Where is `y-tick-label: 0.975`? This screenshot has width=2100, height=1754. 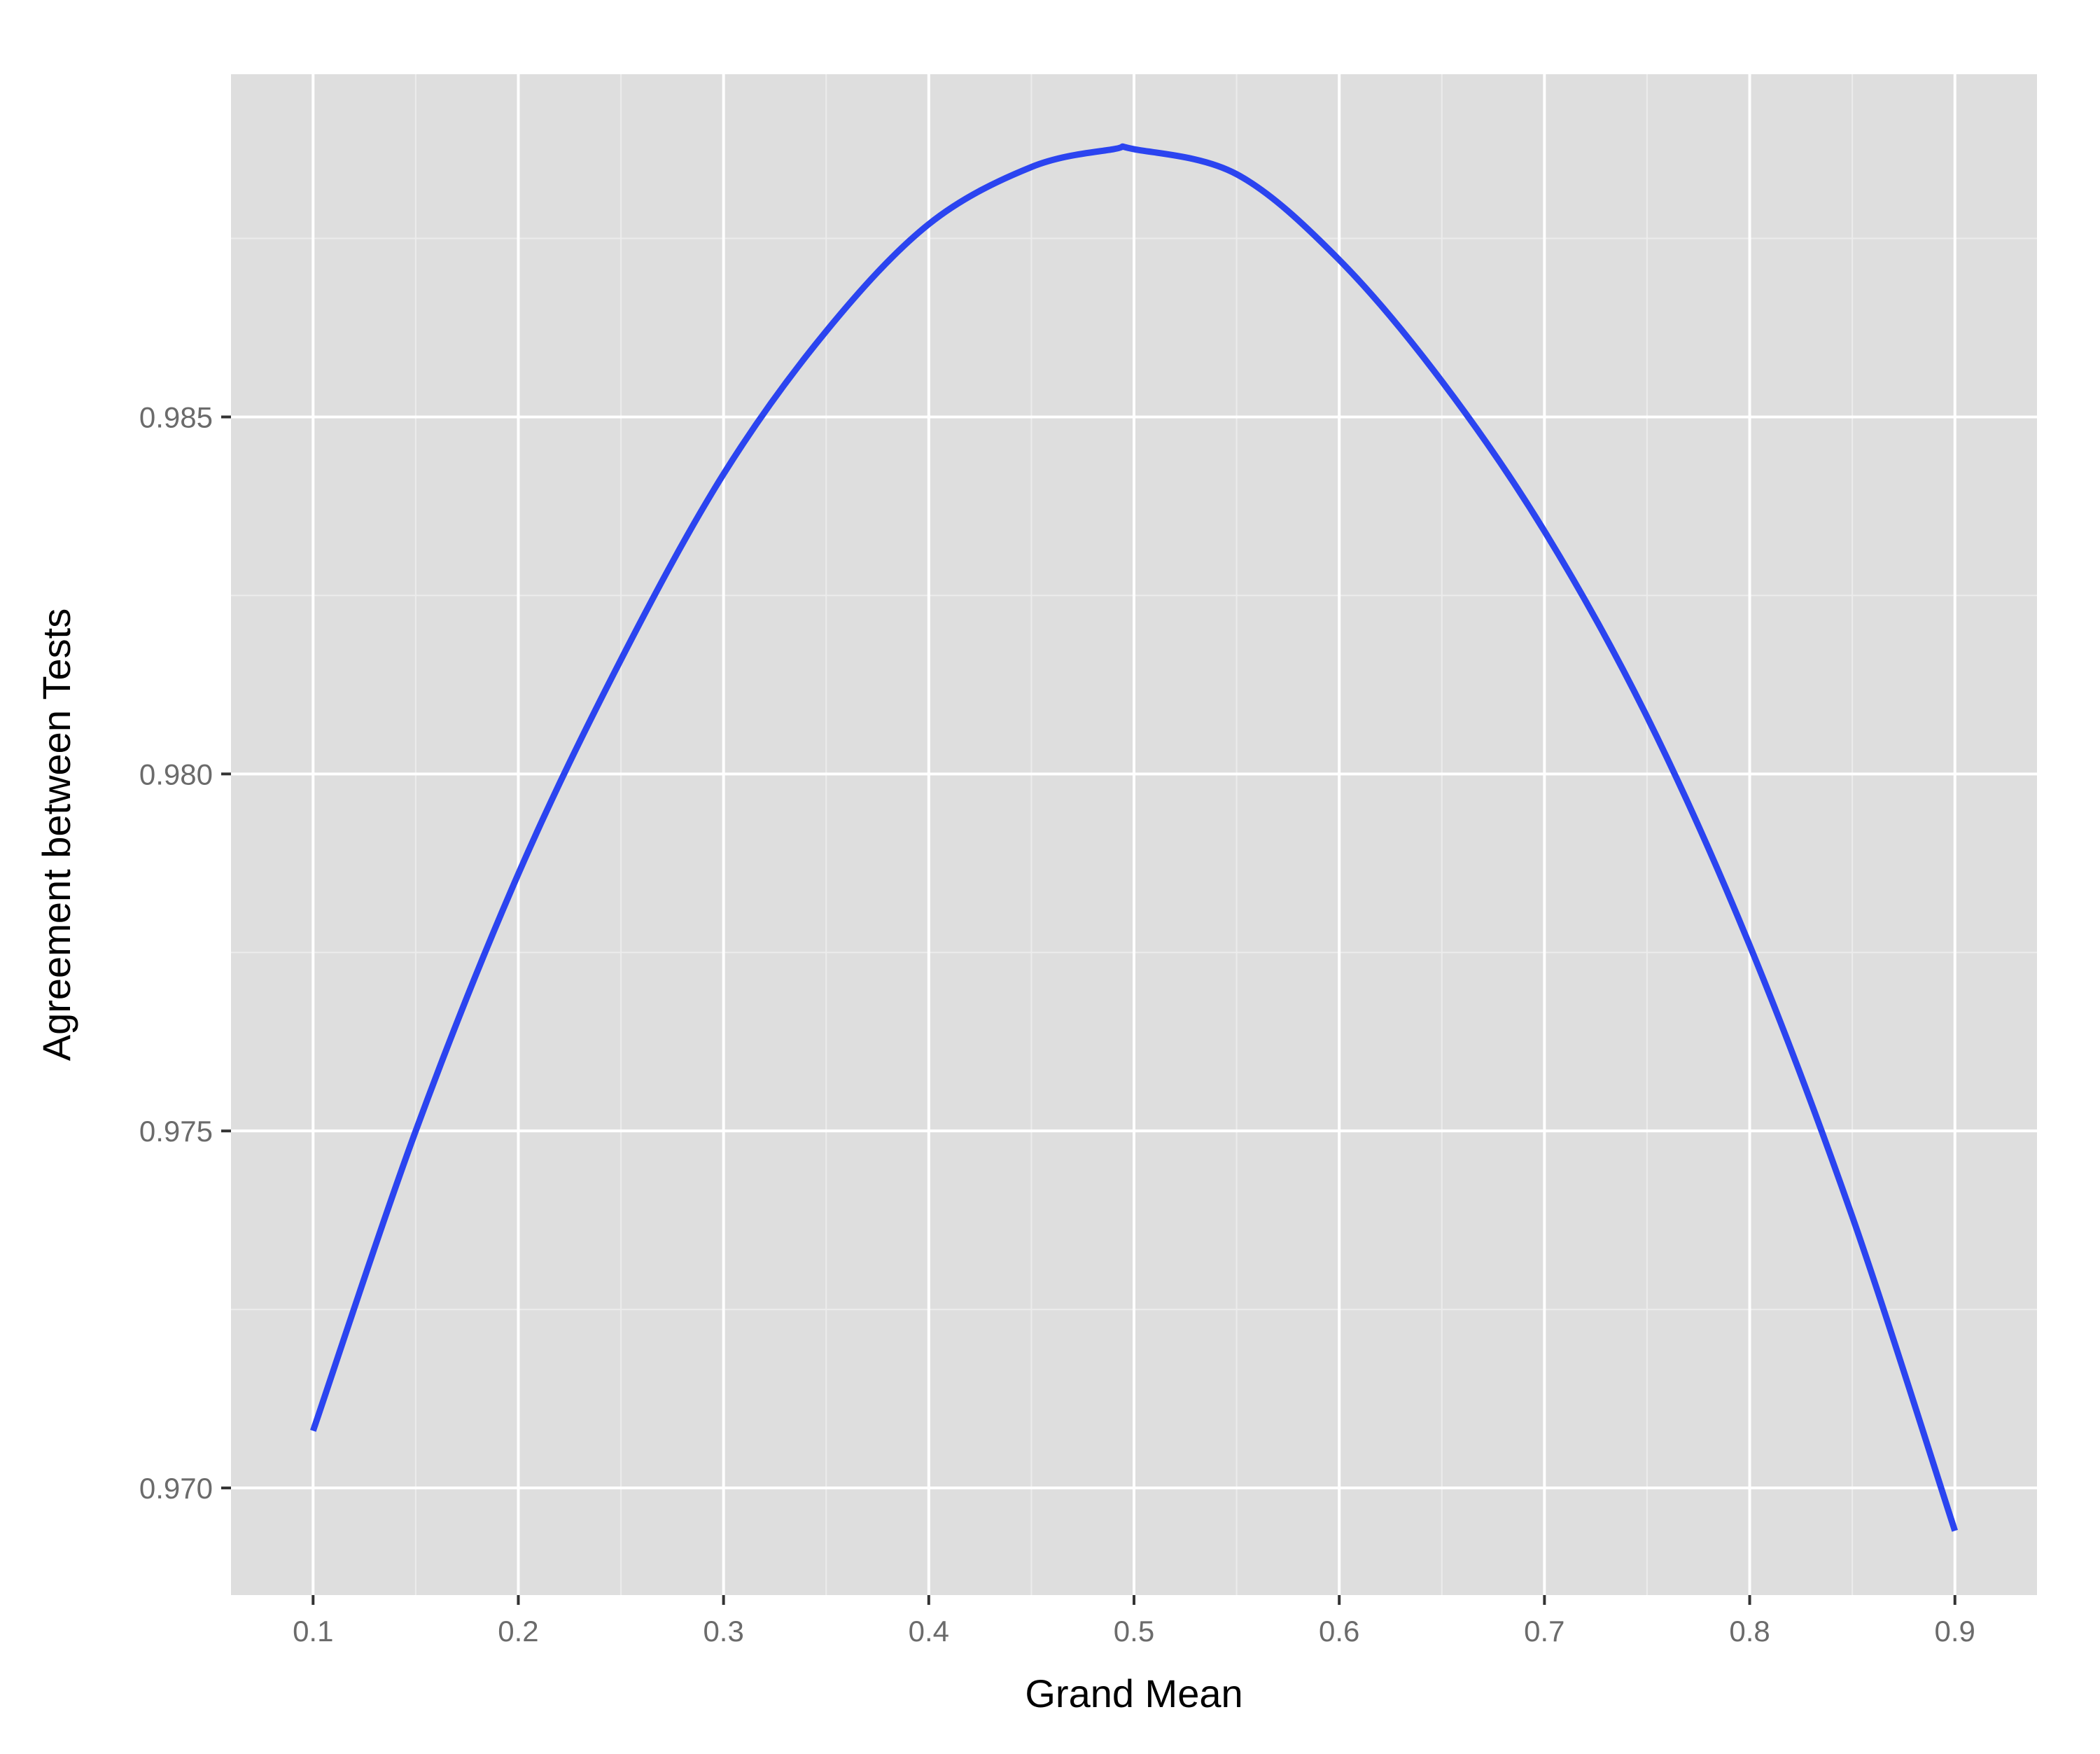 y-tick-label: 0.975 is located at coordinates (176, 1131).